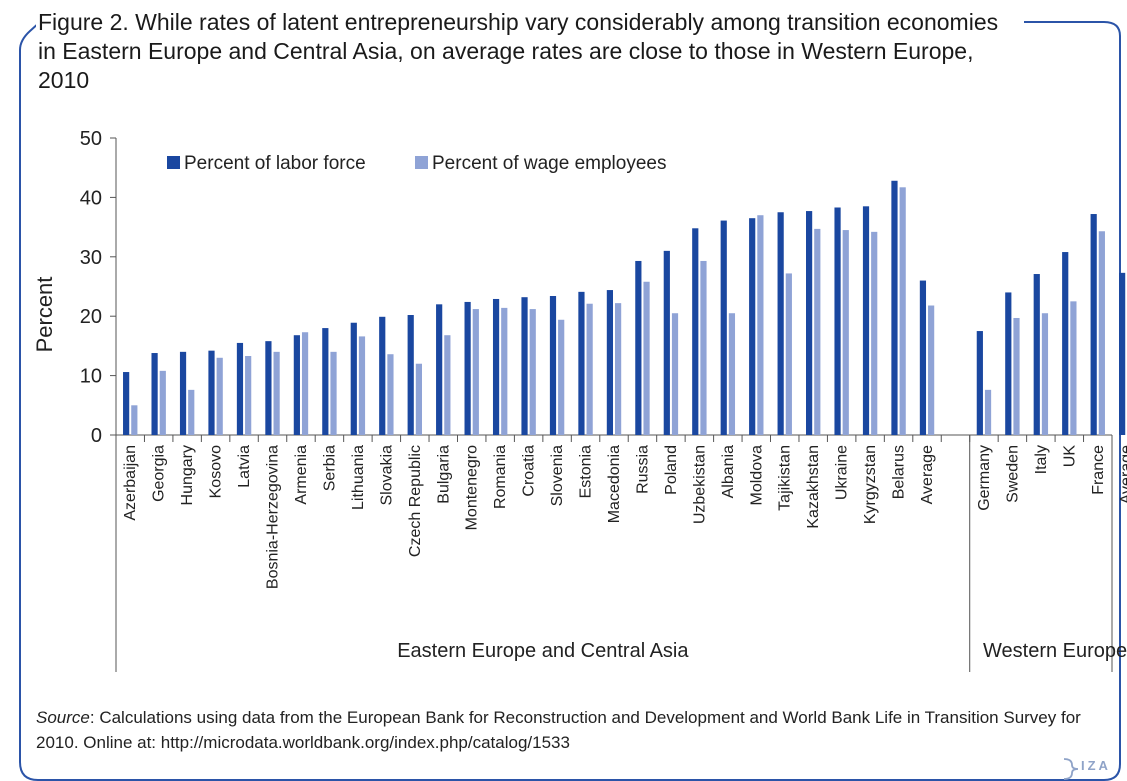 The width and height of the screenshot is (1127, 781). I want to click on y-tick-label: 0, so click(96, 436).